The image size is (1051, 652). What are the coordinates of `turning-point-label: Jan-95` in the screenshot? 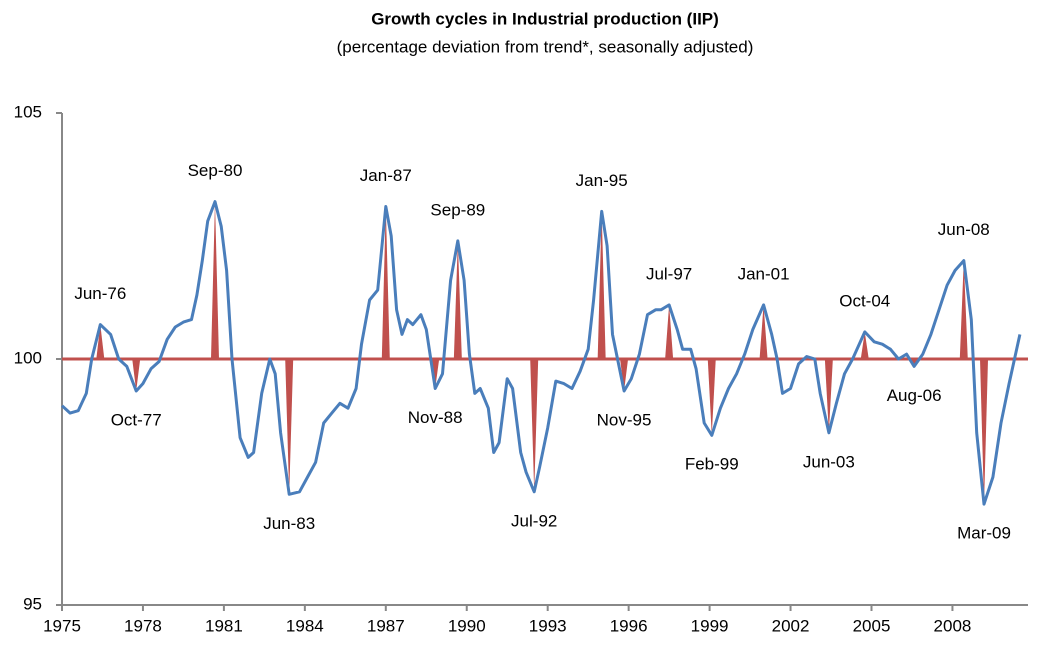 It's located at (602, 180).